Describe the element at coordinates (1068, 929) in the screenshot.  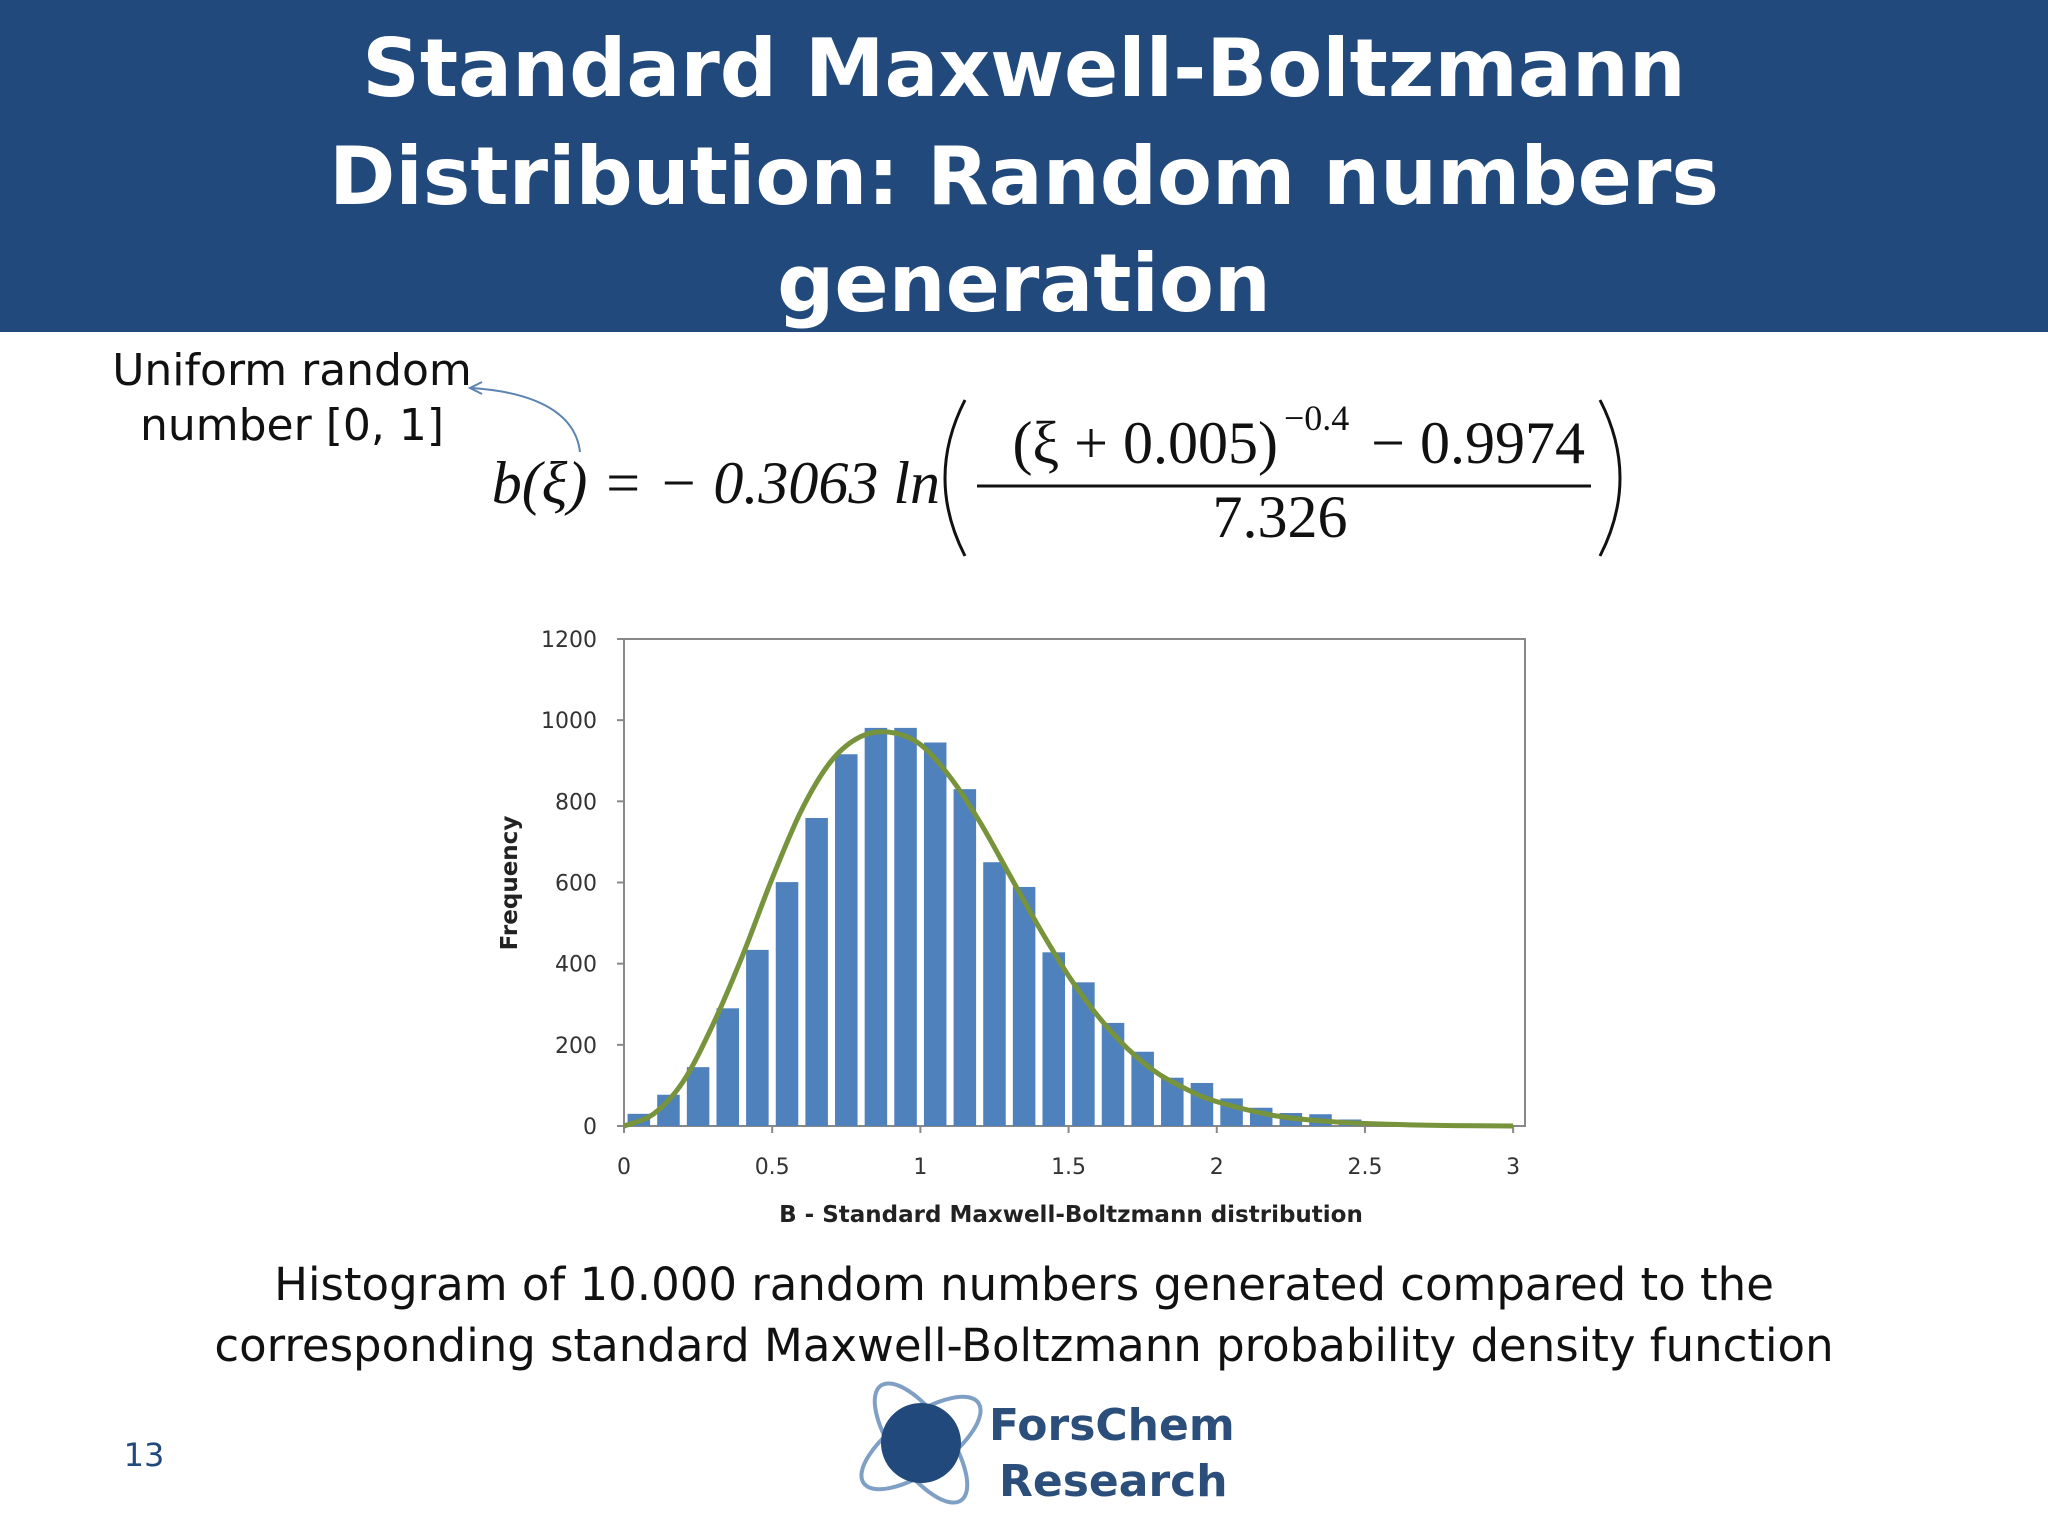
I see `density-curve` at that location.